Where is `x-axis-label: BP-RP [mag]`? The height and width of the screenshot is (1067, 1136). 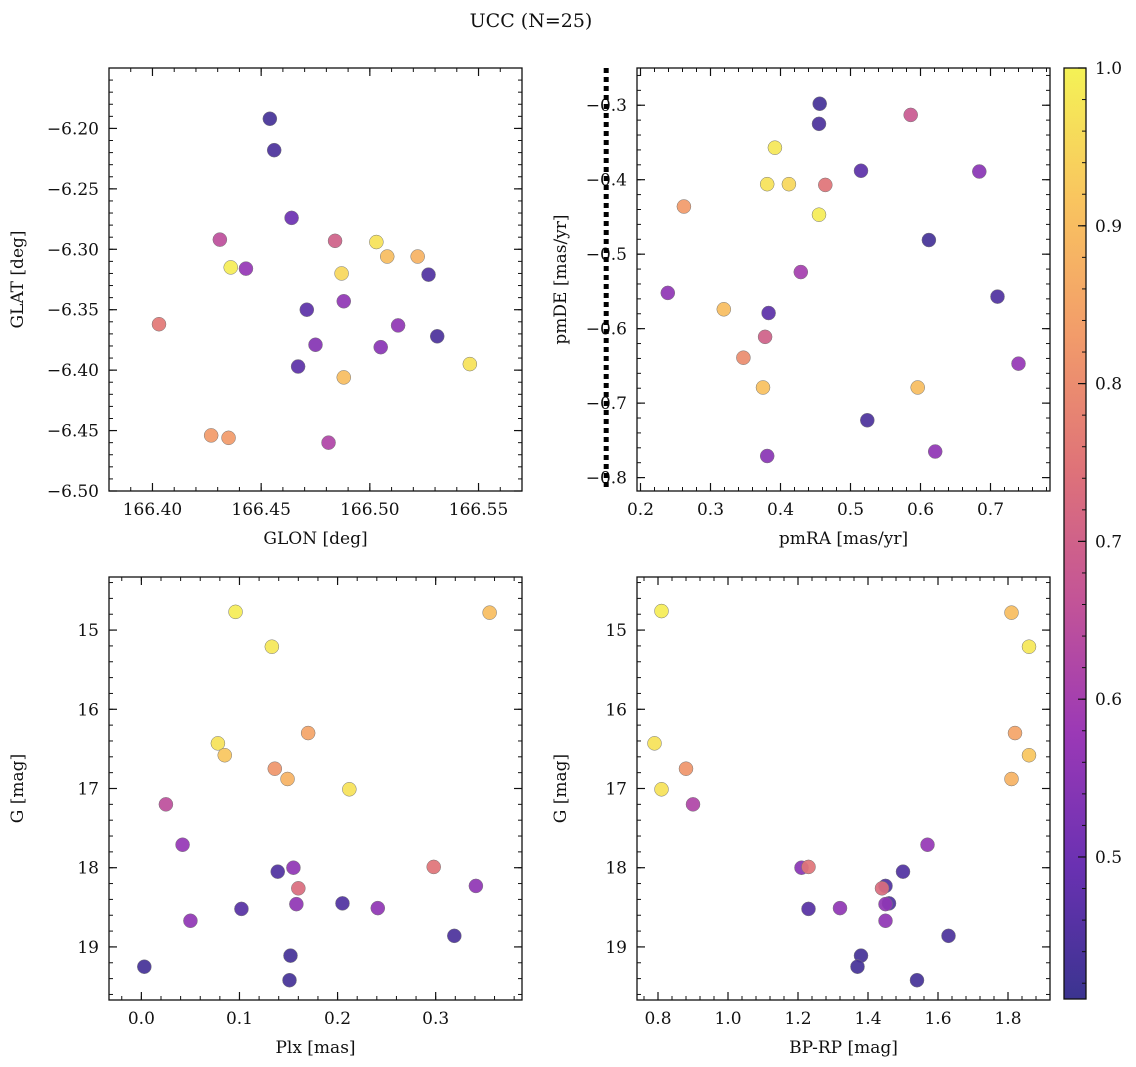 x-axis-label: BP-RP [mag] is located at coordinates (843, 1048).